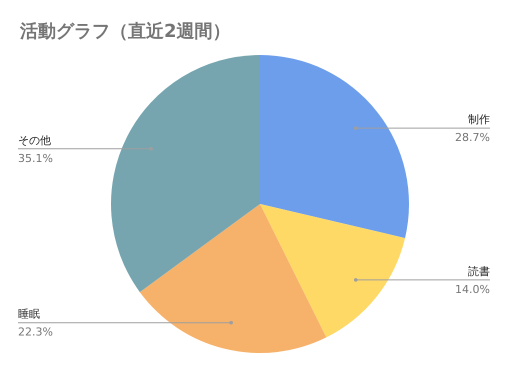 The width and height of the screenshot is (521, 371). What do you see at coordinates (29, 314) in the screenshot?
I see `slice-label: 睡眠` at bounding box center [29, 314].